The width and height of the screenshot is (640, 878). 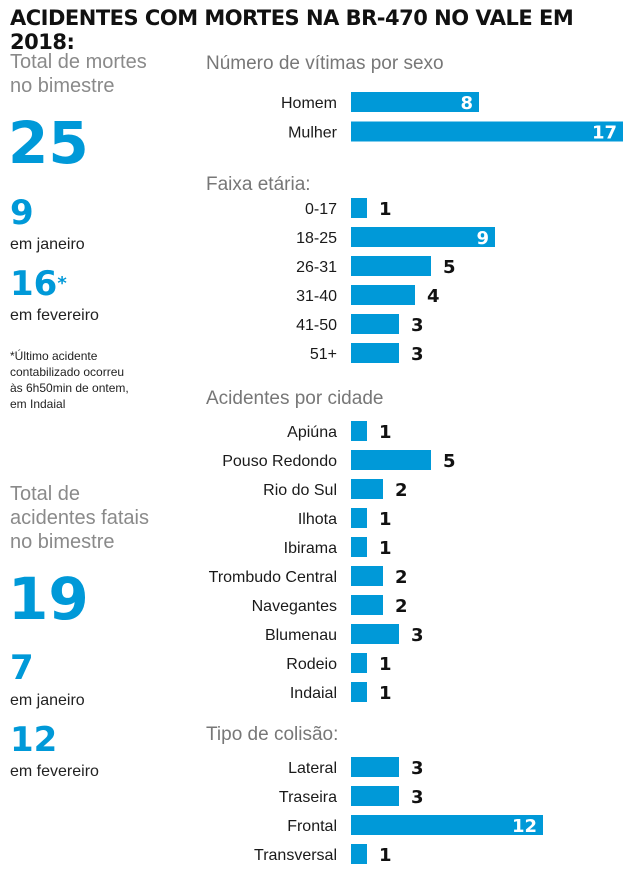 What do you see at coordinates (54, 771) in the screenshot?
I see `accidents-february-label: em fevereiro` at bounding box center [54, 771].